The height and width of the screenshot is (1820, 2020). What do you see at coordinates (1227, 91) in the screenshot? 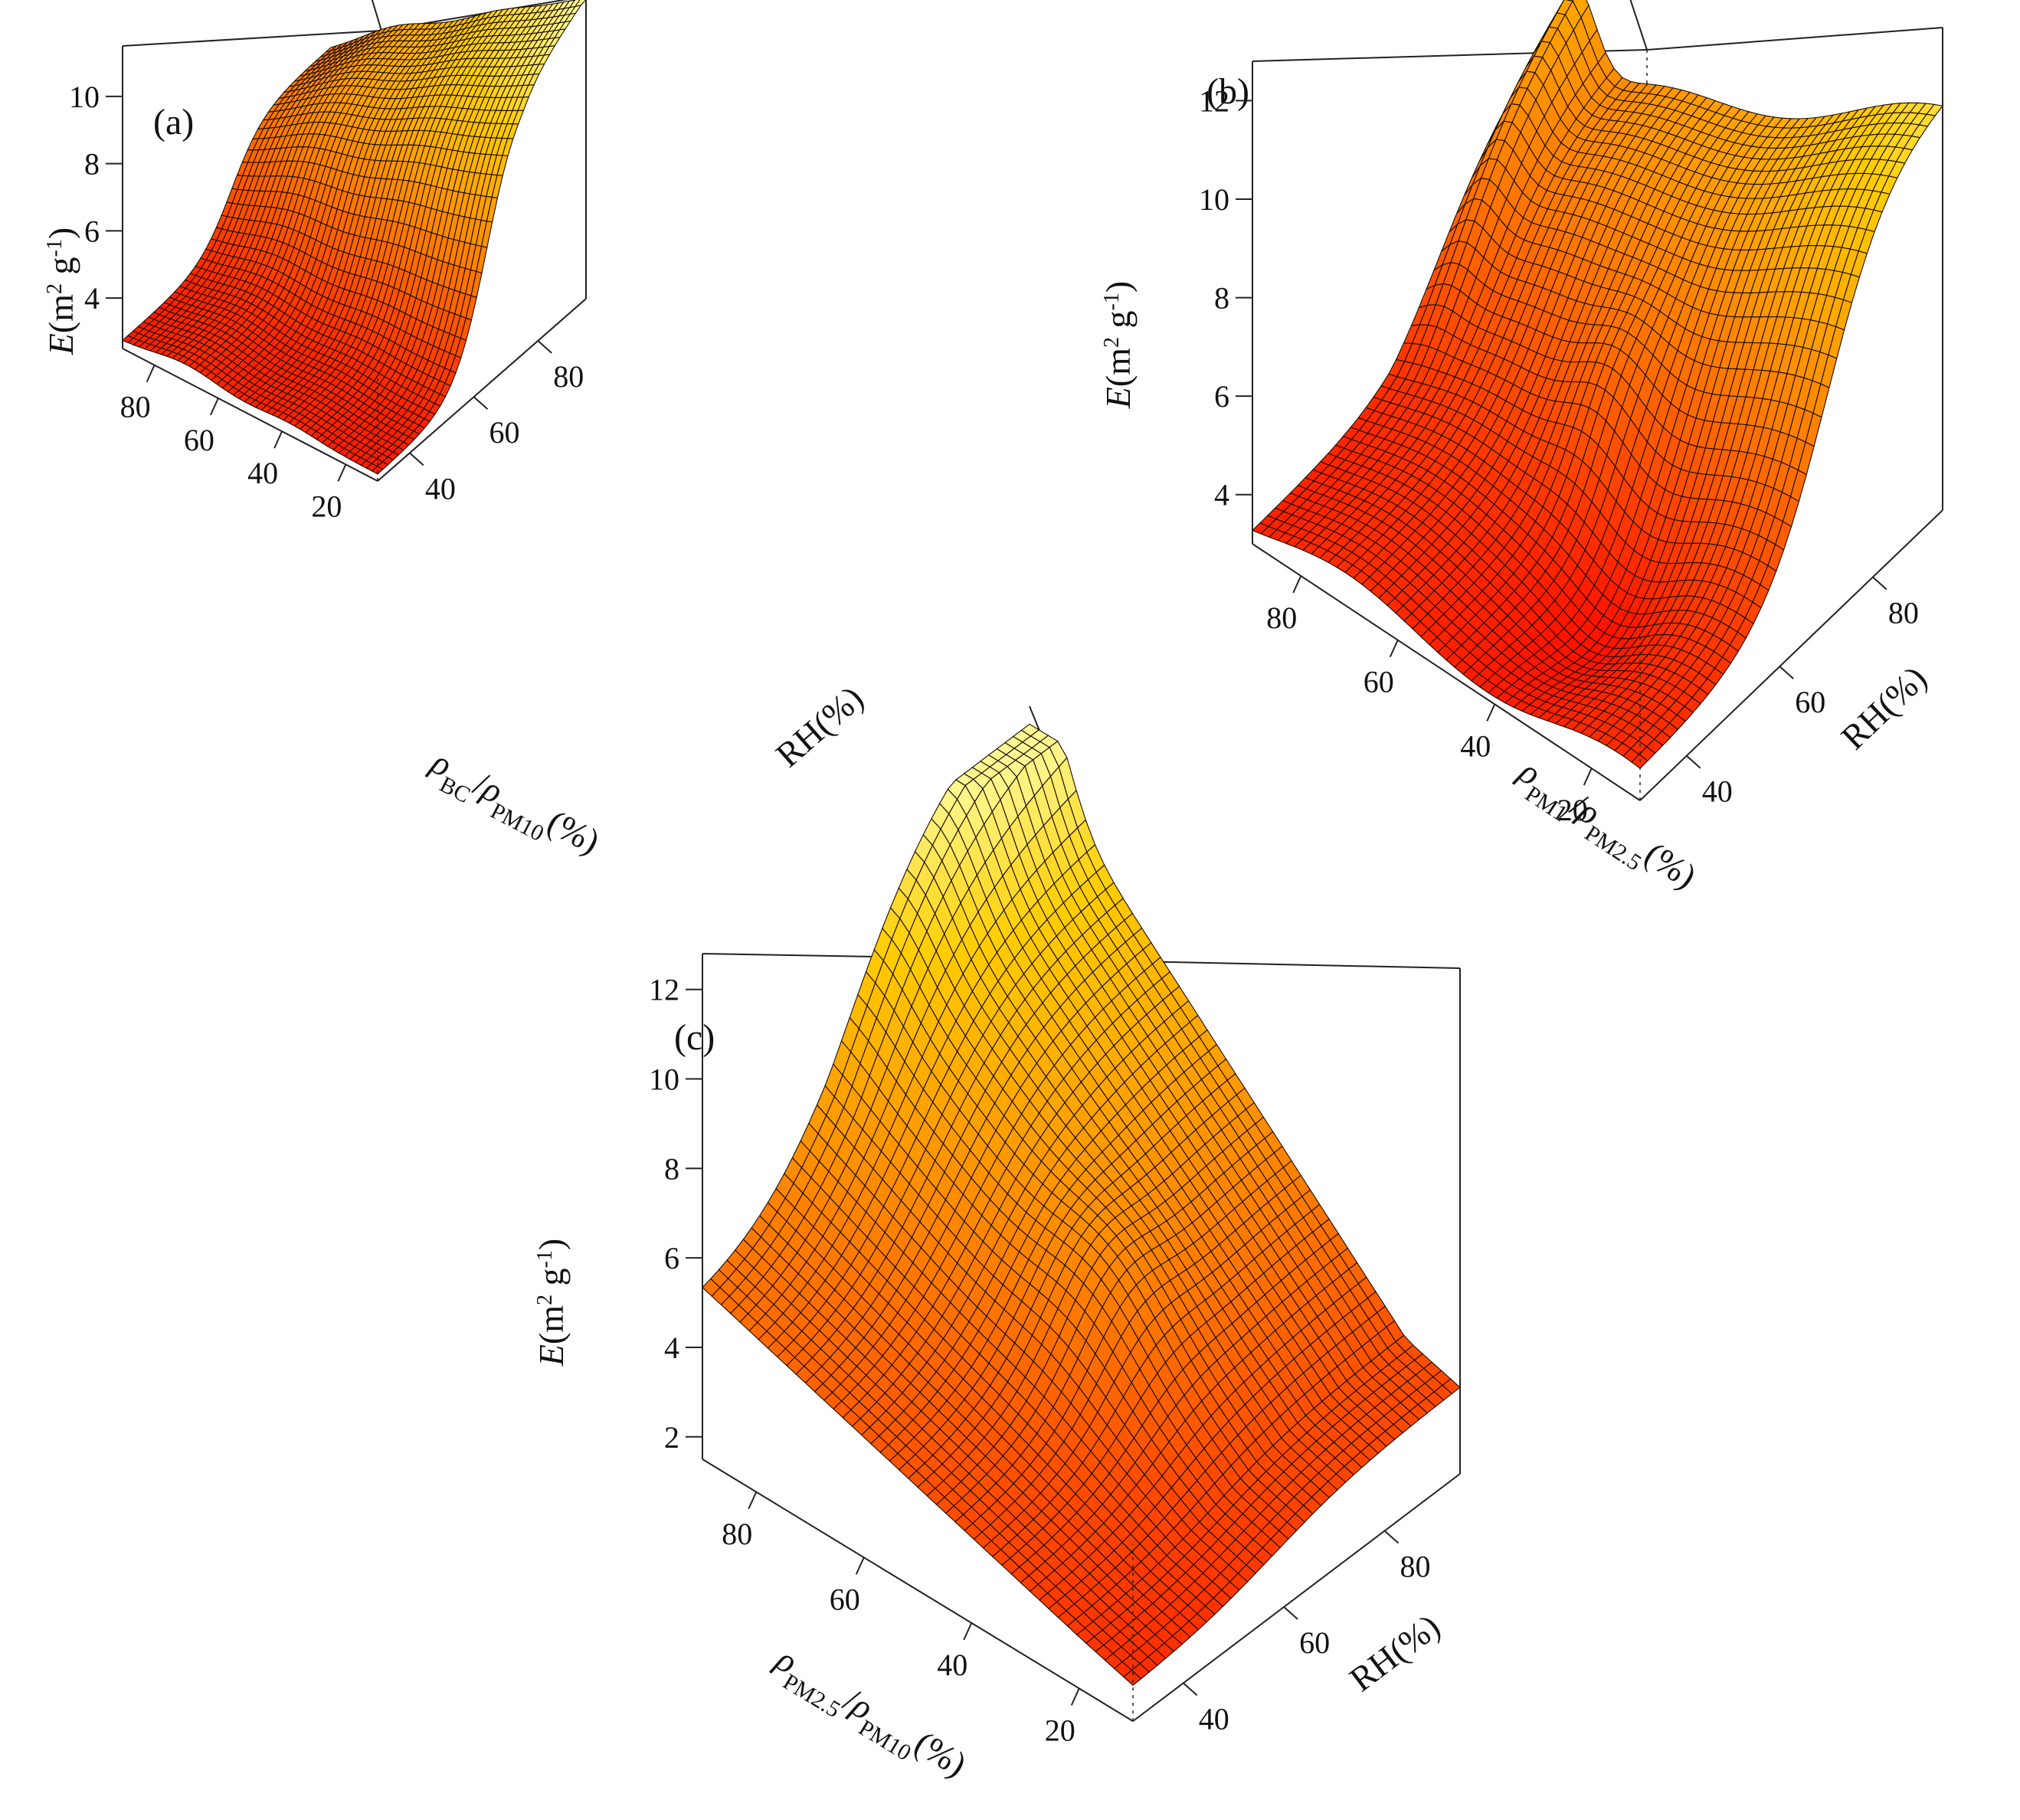
I see `panel-label: (b)` at bounding box center [1227, 91].